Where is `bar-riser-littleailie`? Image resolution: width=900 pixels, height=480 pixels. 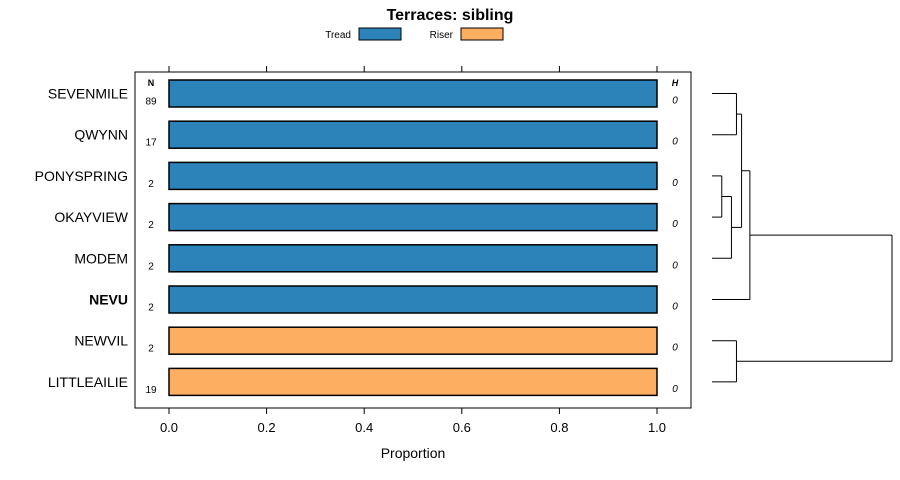
bar-riser-littleailie is located at coordinates (413, 382).